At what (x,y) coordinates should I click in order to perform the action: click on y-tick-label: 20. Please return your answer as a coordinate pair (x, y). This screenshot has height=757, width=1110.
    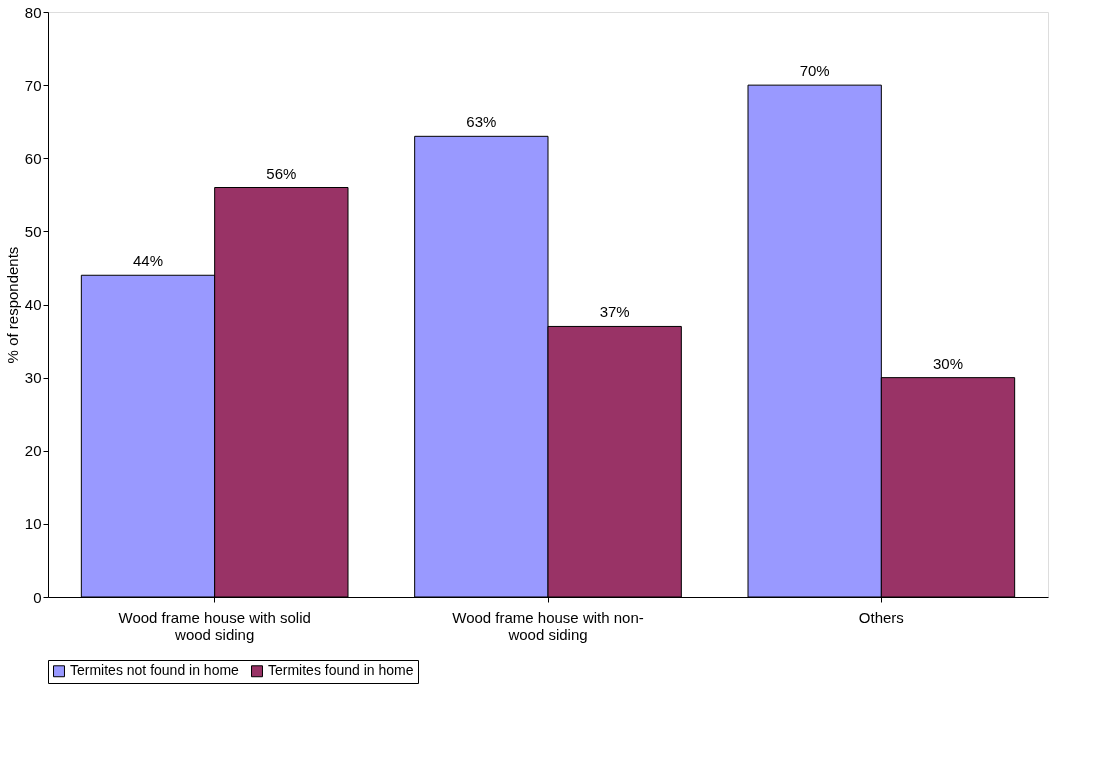
    Looking at the image, I should click on (33, 451).